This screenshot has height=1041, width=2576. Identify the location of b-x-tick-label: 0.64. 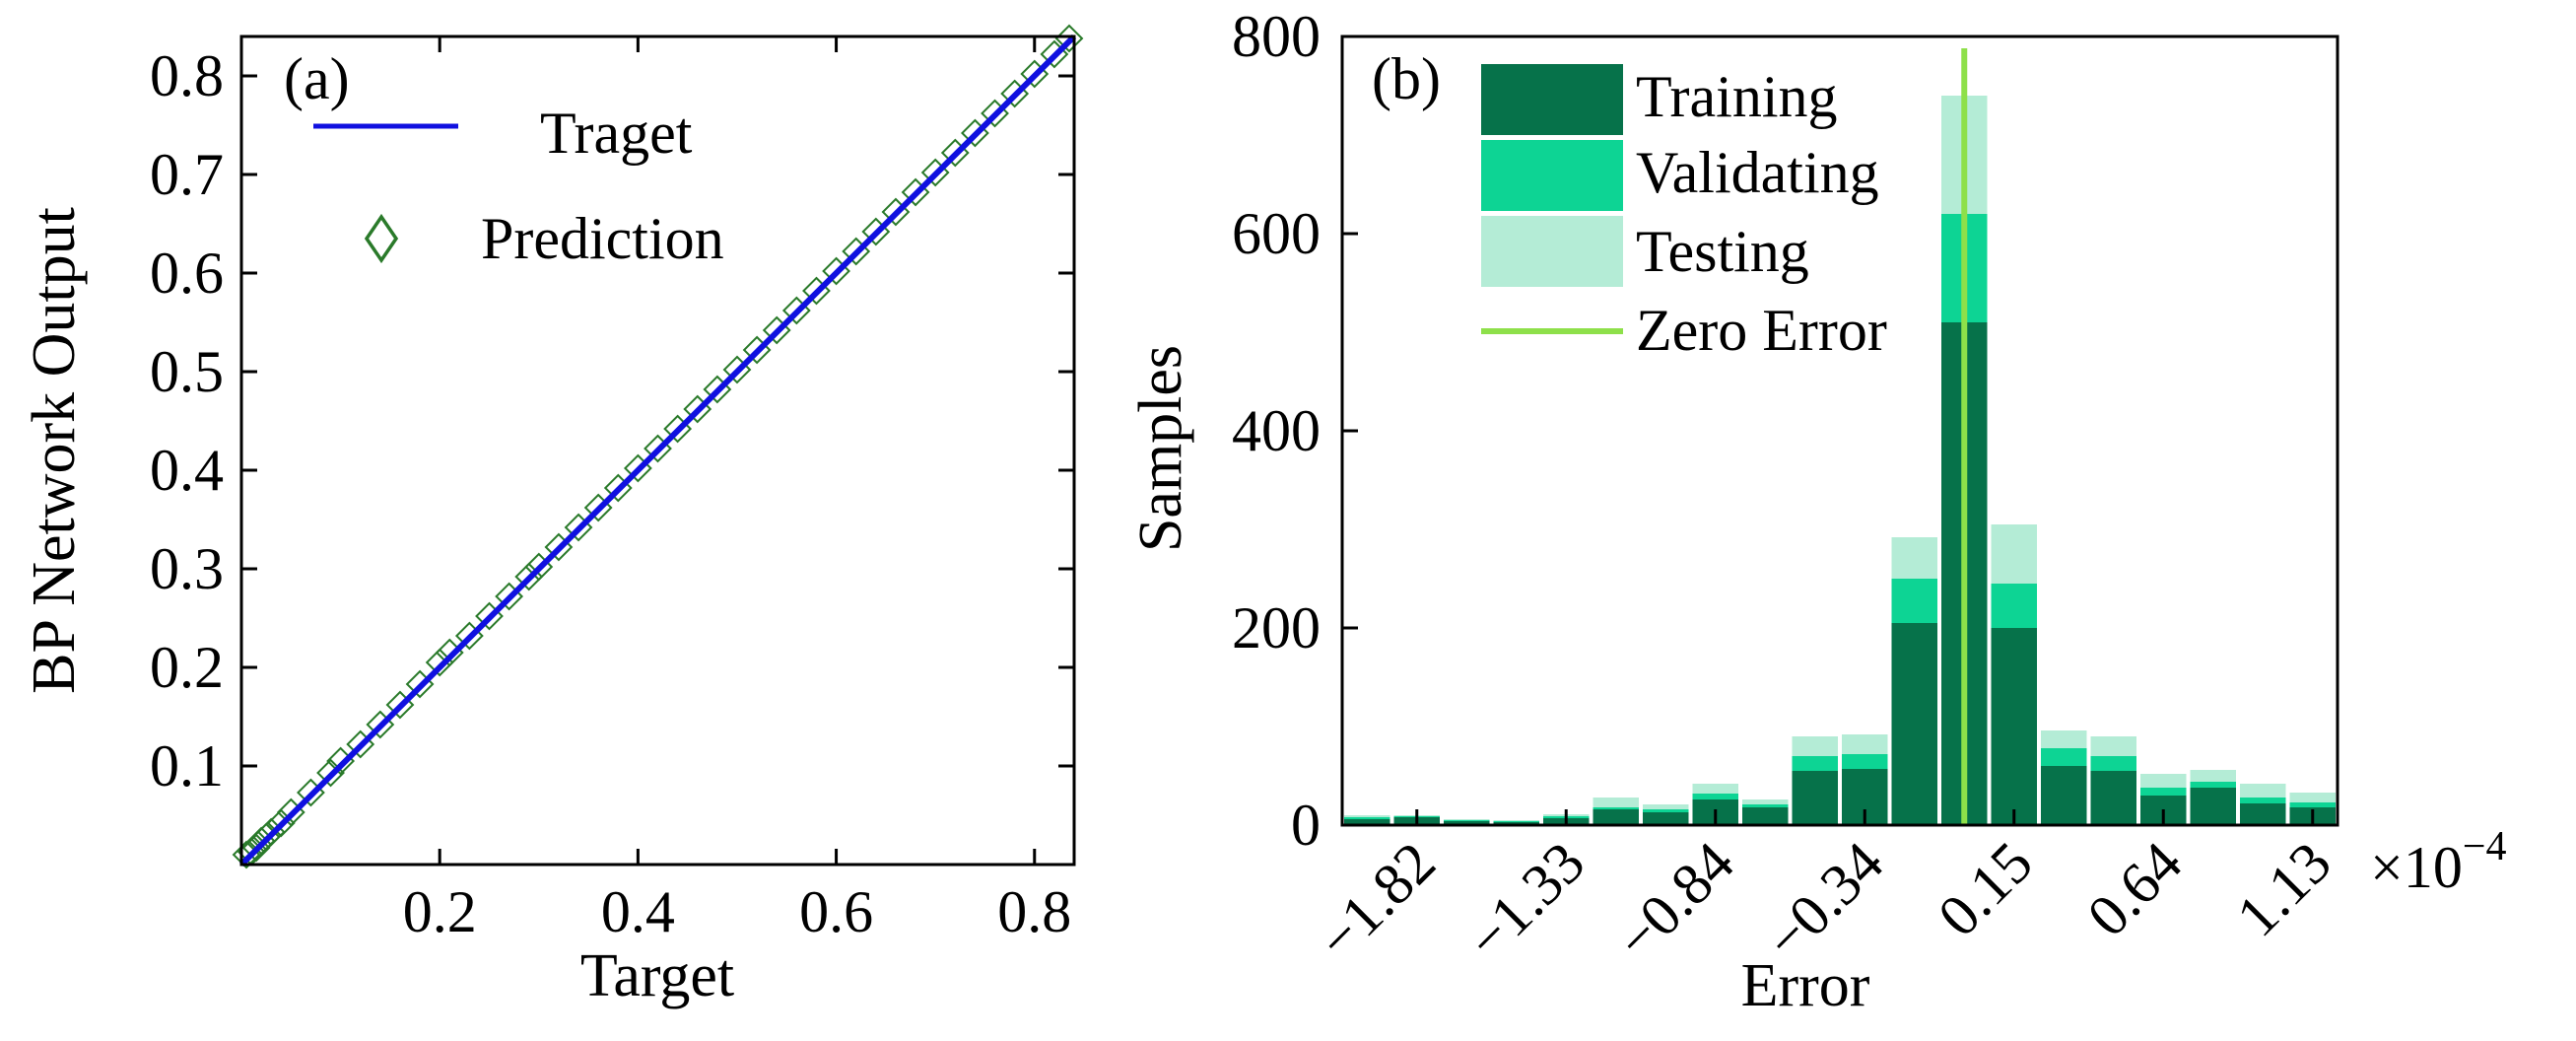
(2135, 889).